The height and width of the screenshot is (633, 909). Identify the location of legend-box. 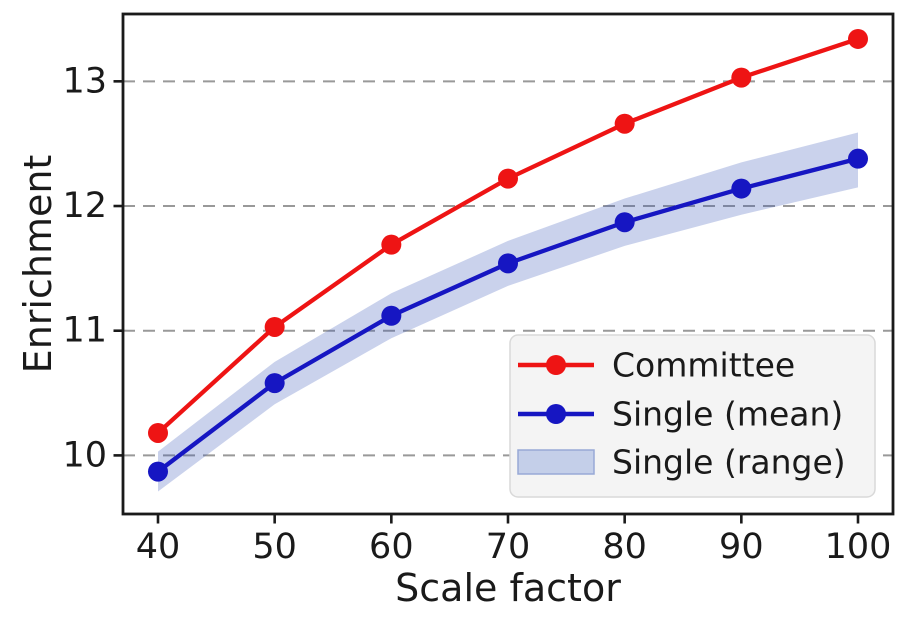
(692, 416).